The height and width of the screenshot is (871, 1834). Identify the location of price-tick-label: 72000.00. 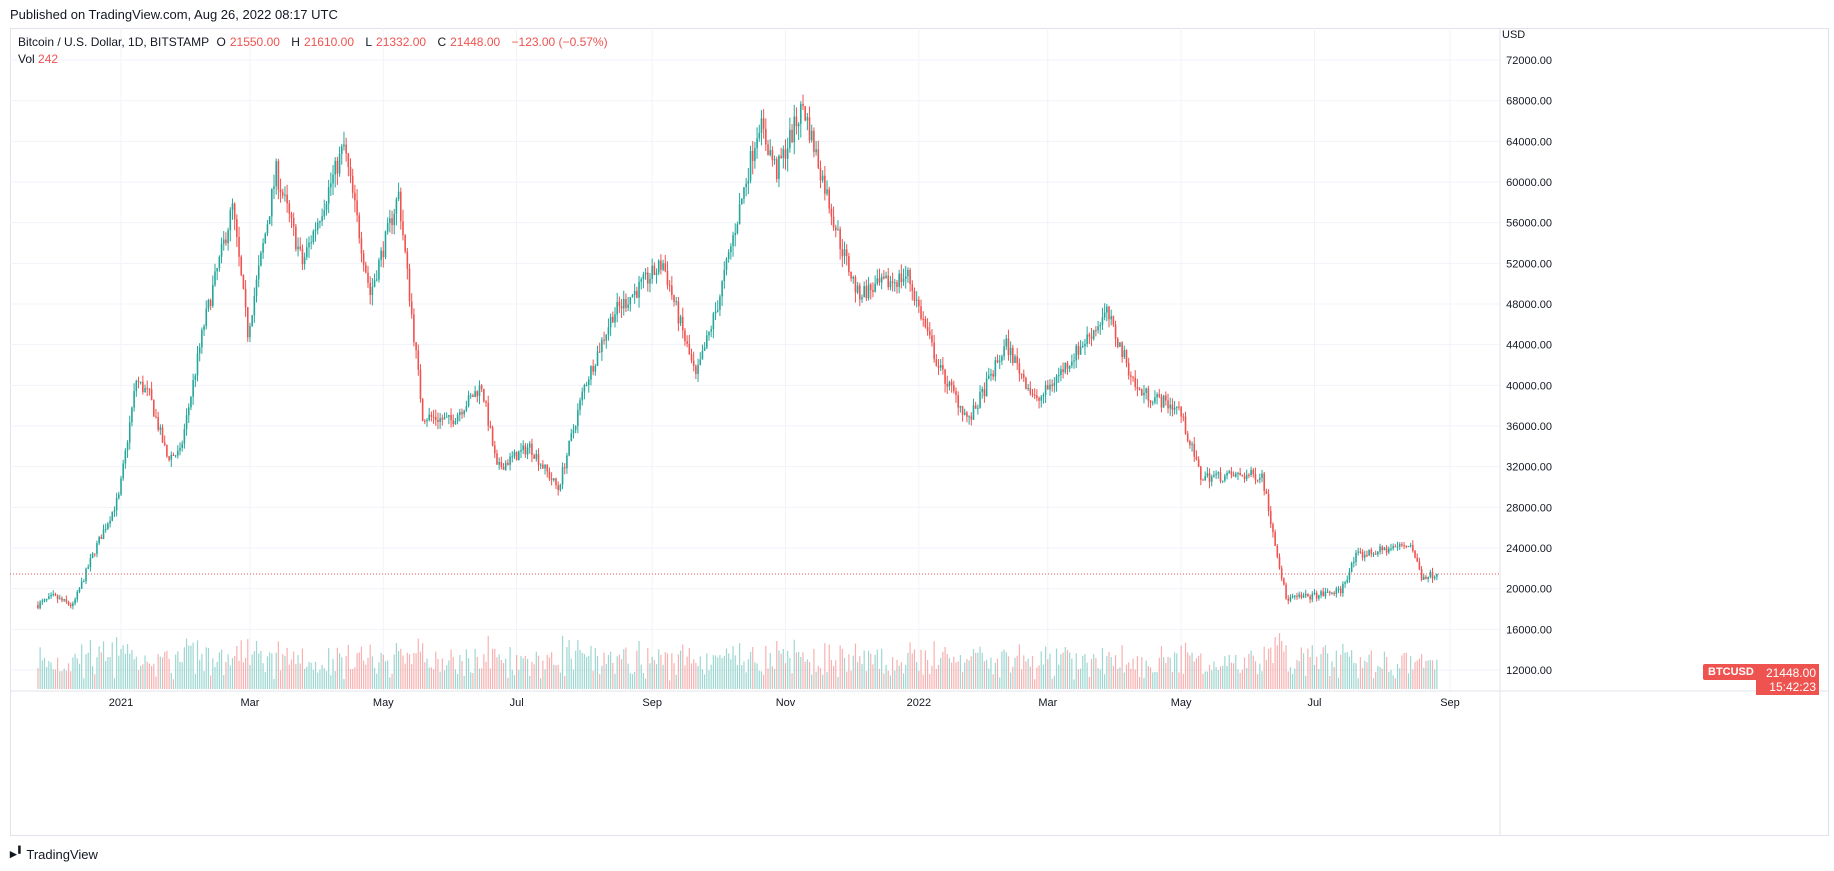
(1529, 61).